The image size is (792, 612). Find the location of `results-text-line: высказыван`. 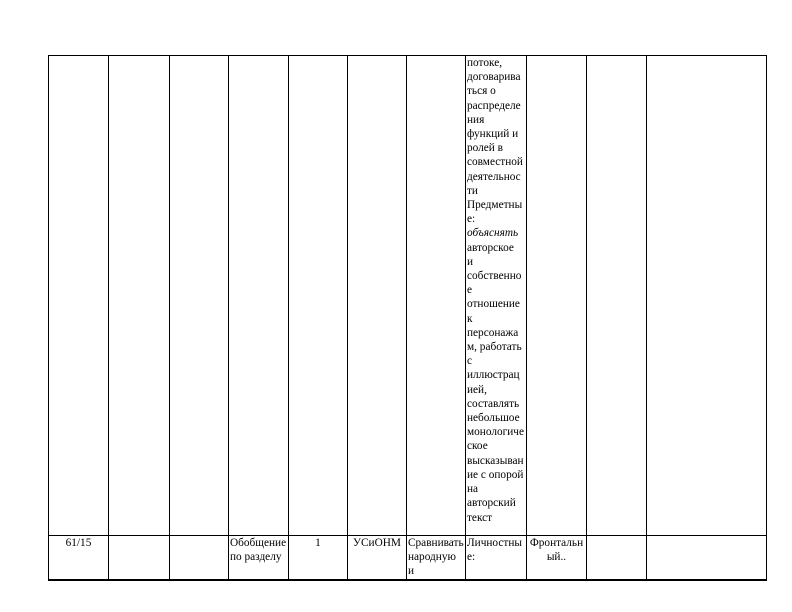

results-text-line: высказыван is located at coordinates (495, 460).